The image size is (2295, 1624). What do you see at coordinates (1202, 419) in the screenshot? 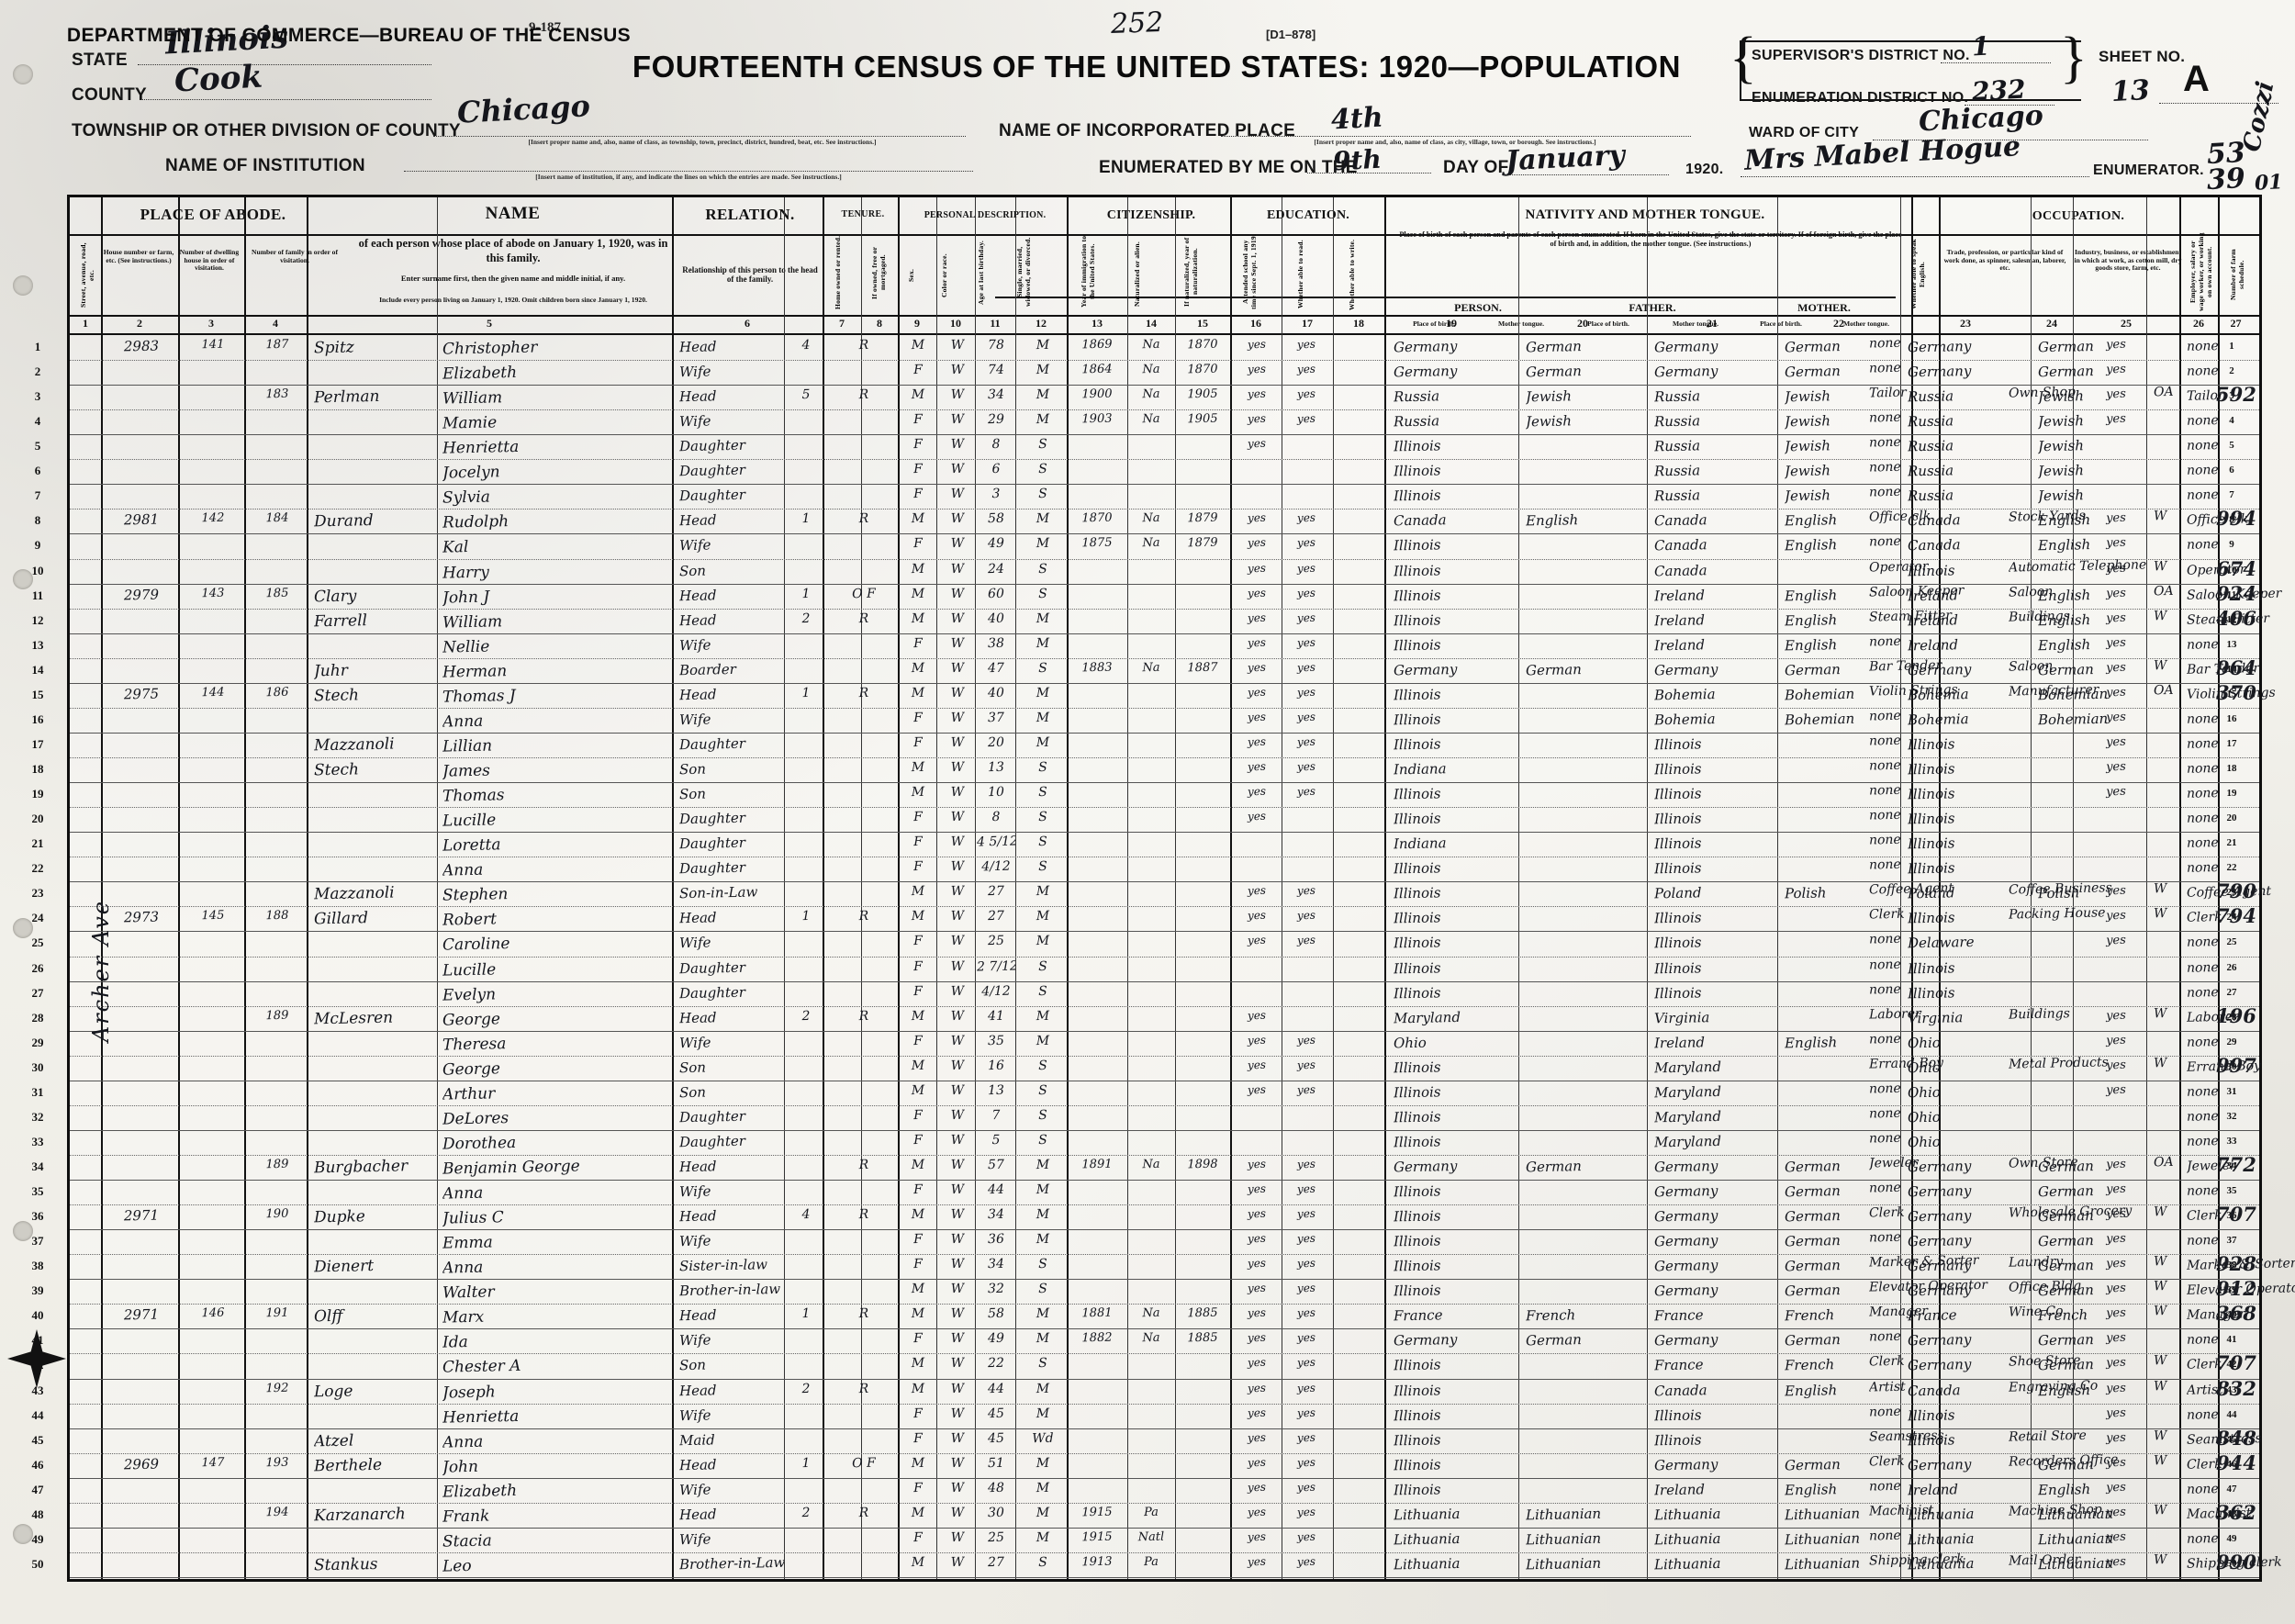
I see `cell-natyr: 1905` at bounding box center [1202, 419].